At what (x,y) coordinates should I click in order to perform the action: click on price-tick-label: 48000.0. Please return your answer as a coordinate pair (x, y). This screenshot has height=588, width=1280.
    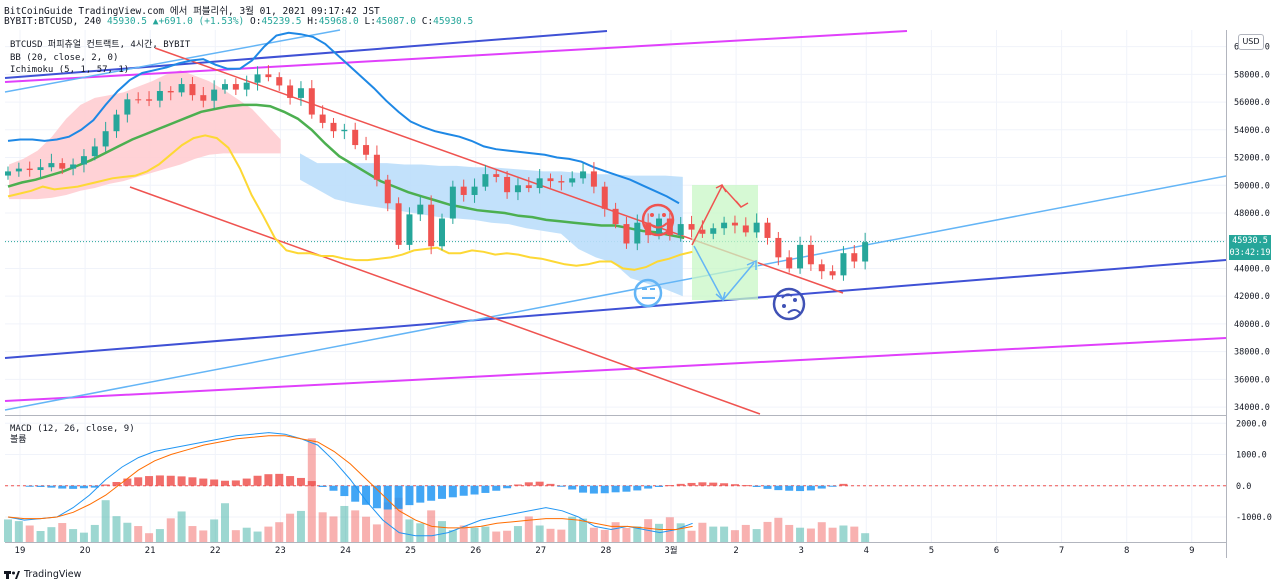
    Looking at the image, I should click on (1252, 214).